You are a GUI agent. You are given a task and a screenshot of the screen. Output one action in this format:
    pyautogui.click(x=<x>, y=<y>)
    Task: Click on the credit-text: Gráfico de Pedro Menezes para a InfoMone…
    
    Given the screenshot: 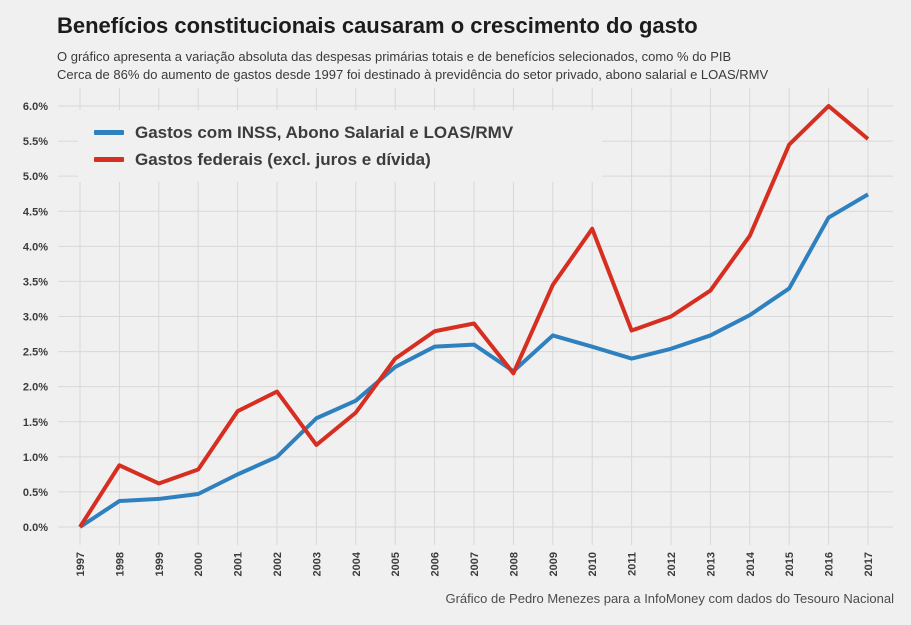 What is the action you would take?
    pyautogui.click(x=669, y=598)
    